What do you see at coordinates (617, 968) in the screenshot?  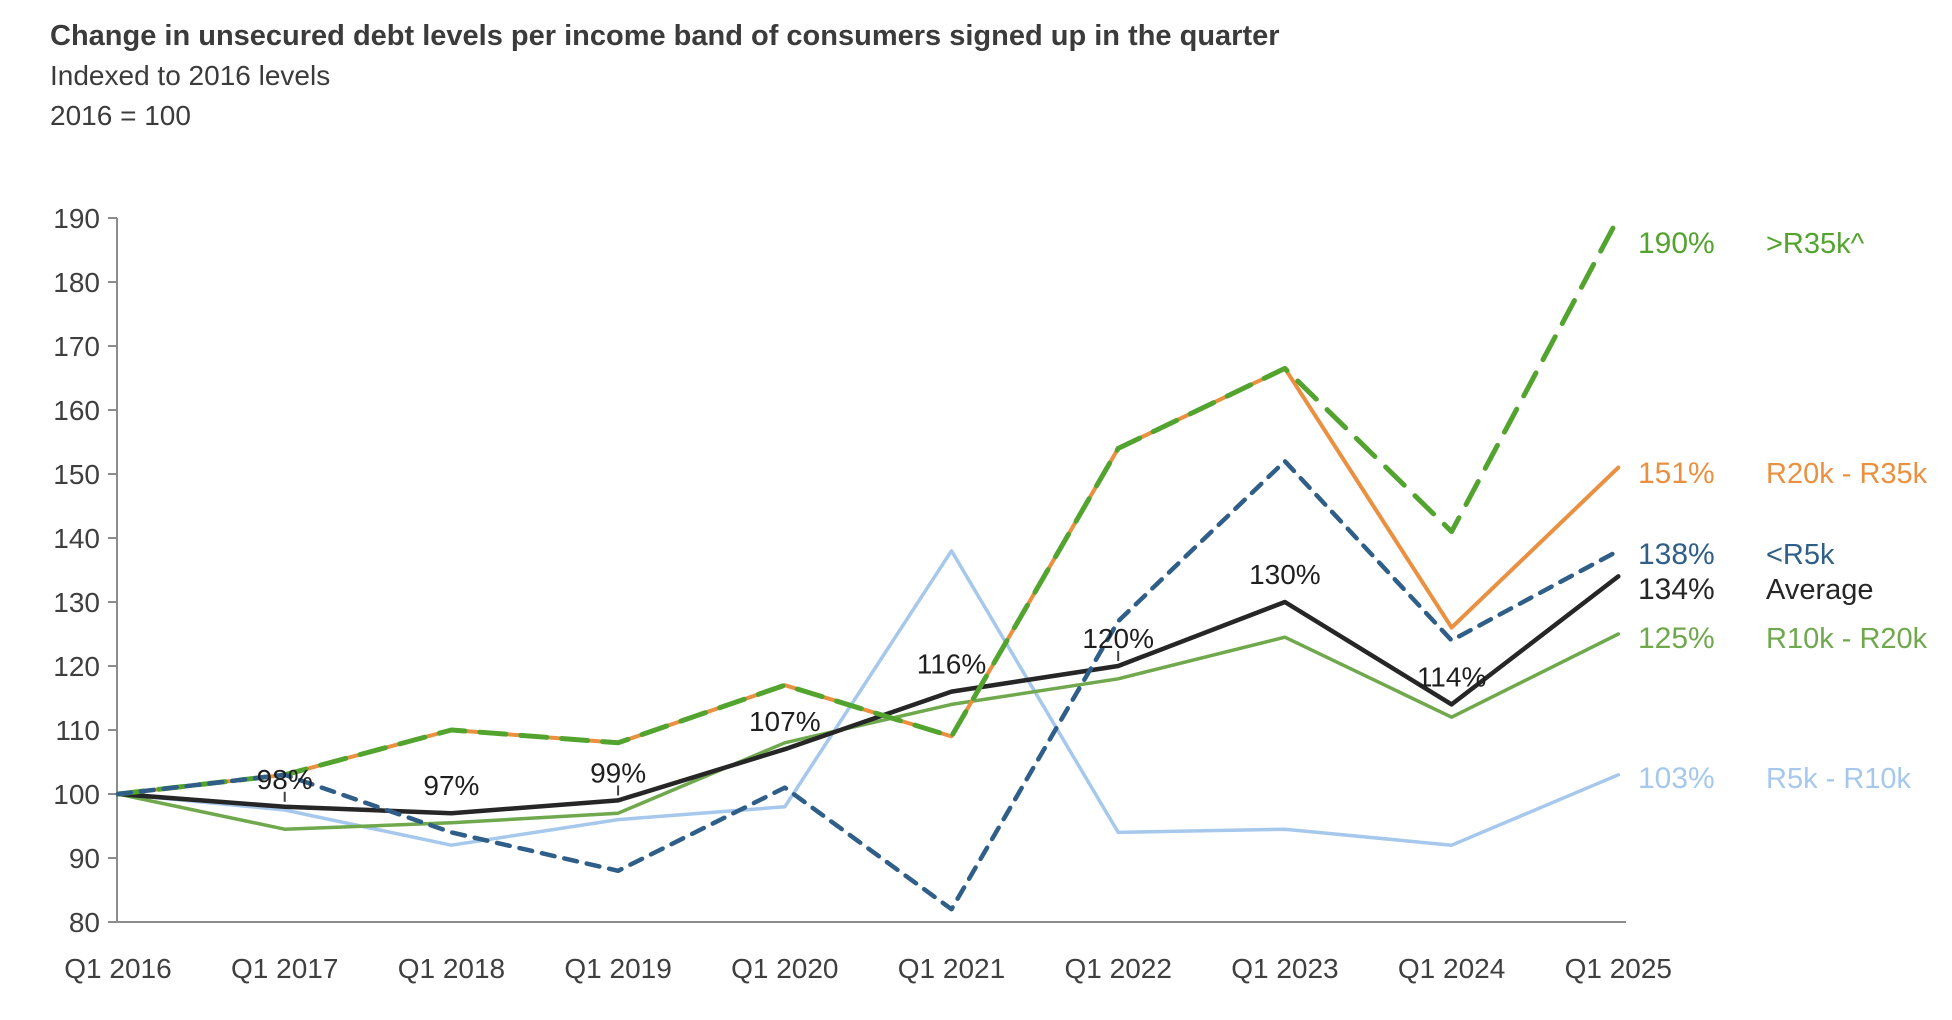 I see `x-axis-label: Q1 2019` at bounding box center [617, 968].